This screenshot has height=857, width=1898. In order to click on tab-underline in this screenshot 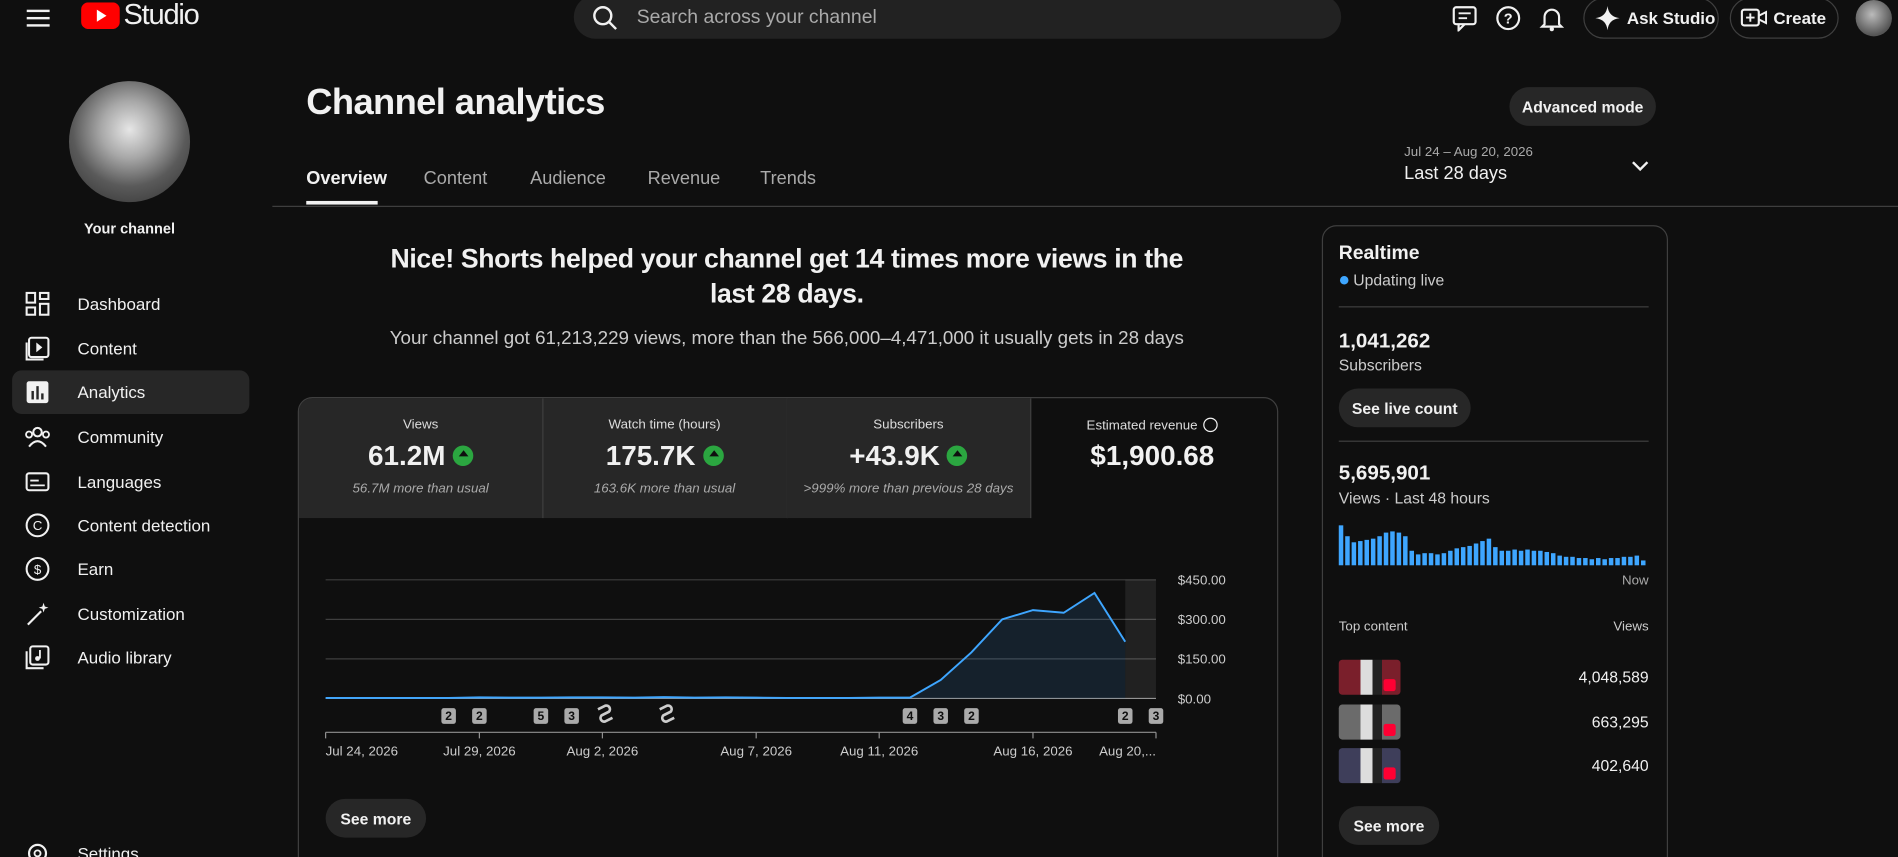, I will do `click(342, 202)`.